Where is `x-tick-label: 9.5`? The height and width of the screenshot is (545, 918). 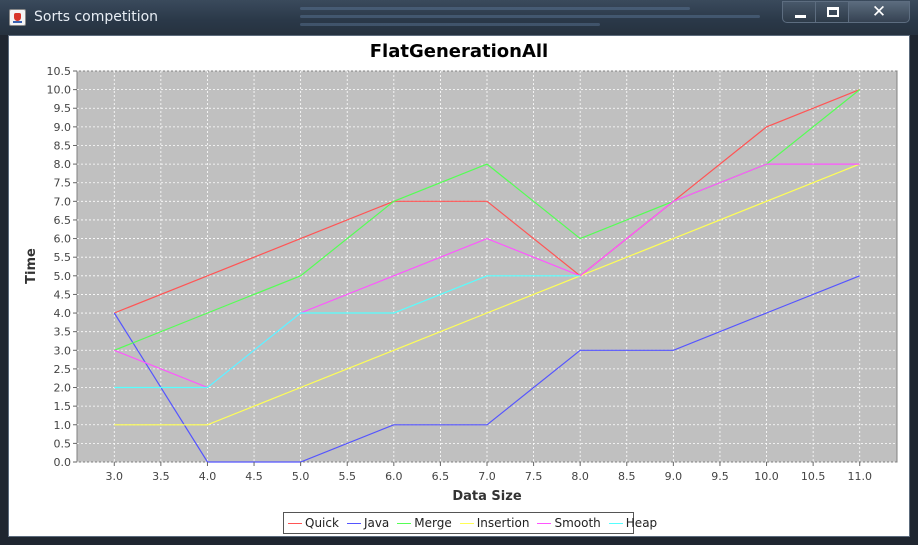
x-tick-label: 9.5 is located at coordinates (720, 476).